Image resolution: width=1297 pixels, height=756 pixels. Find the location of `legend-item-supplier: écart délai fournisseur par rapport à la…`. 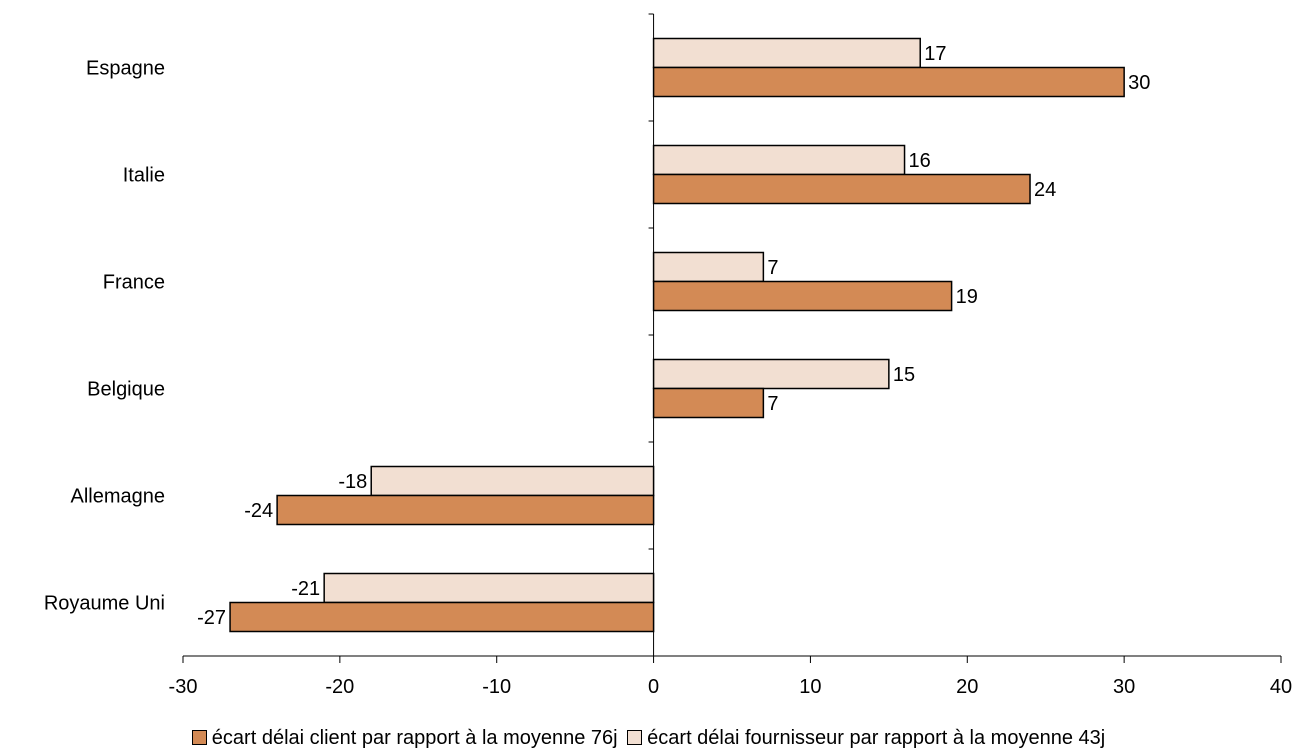

legend-item-supplier: écart délai fournisseur par rapport à la… is located at coordinates (866, 738).